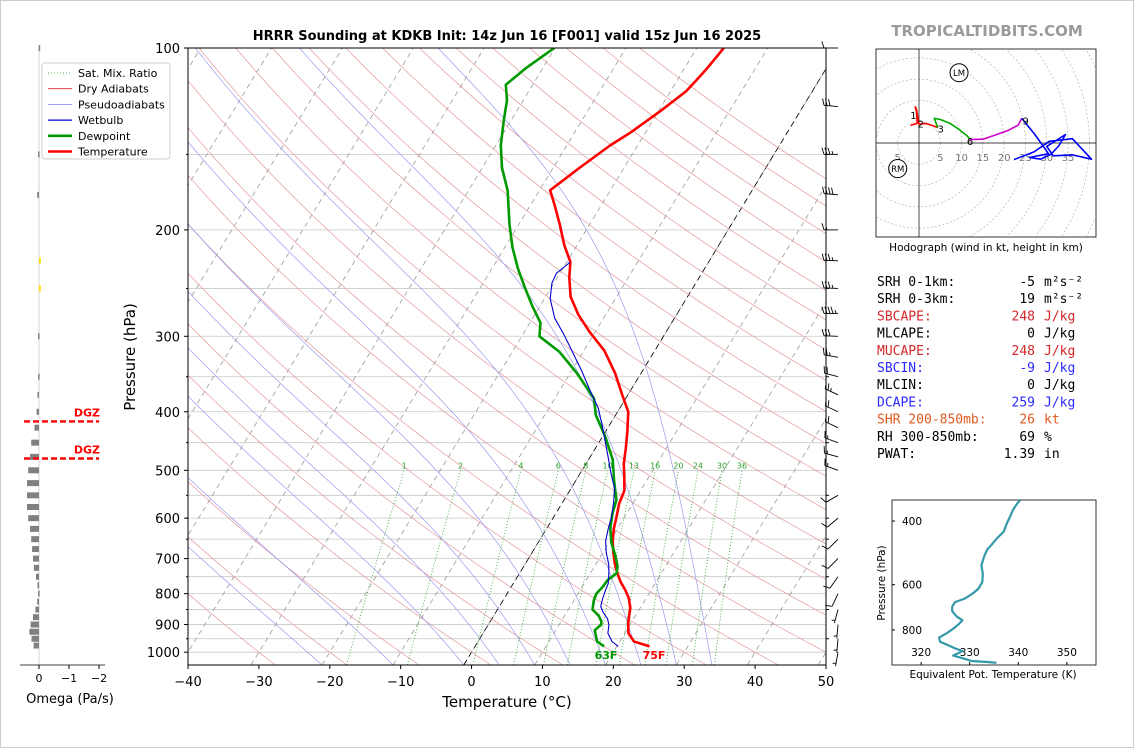  Describe the element at coordinates (613, 682) in the screenshot. I see `x-tick-label: 20` at that location.